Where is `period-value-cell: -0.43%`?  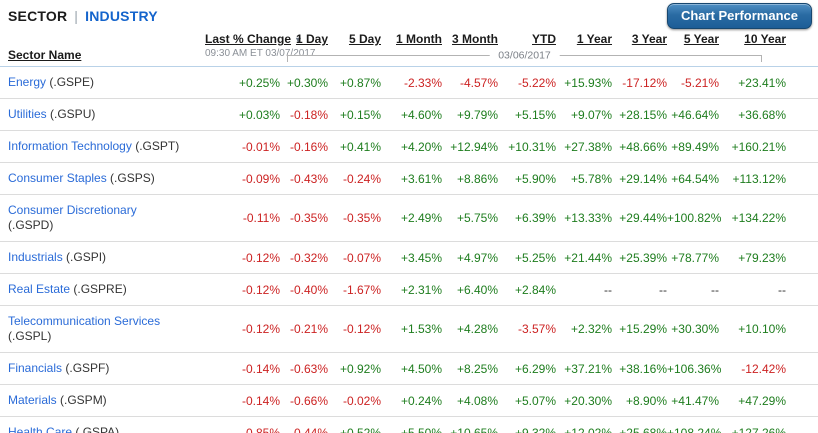
period-value-cell: -0.43% is located at coordinates (308, 178).